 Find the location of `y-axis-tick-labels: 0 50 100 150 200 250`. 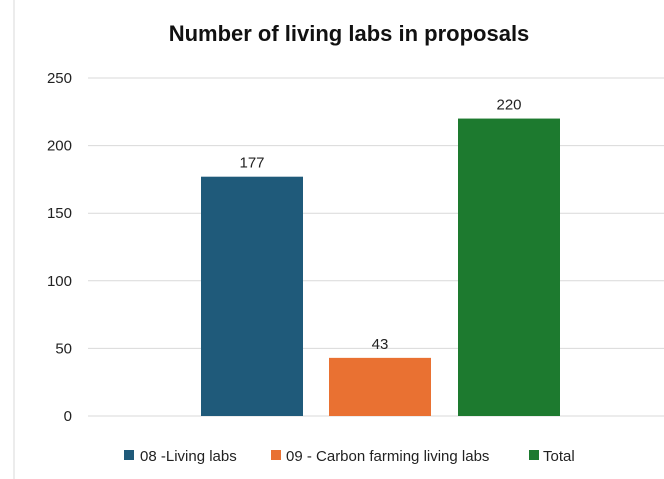

y-axis-tick-labels: 0 50 100 150 200 250 is located at coordinates (59, 247).